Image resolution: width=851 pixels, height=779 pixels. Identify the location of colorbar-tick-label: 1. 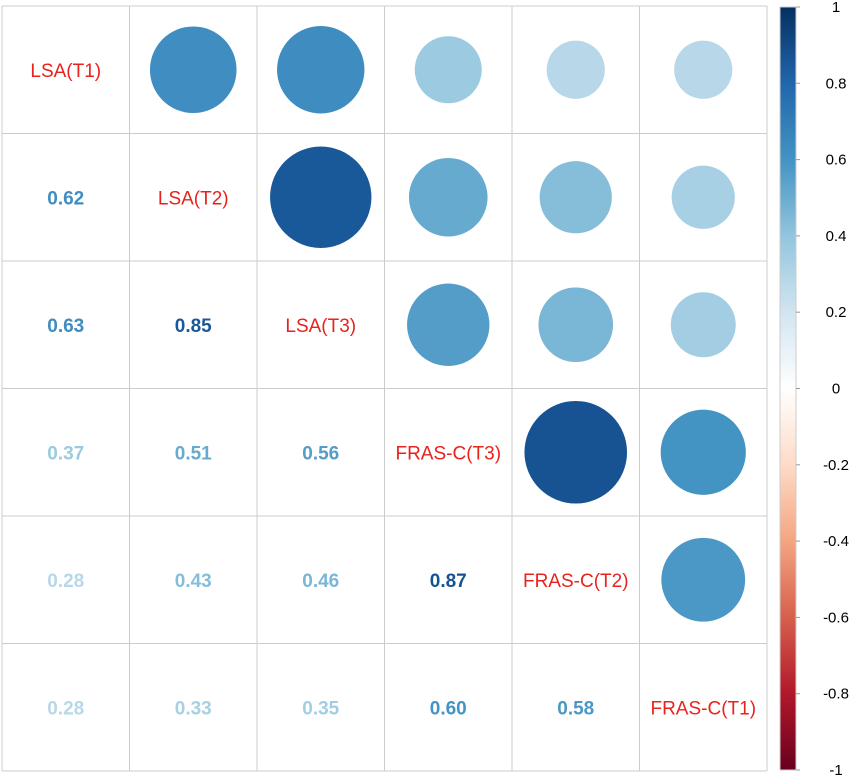
(836, 8).